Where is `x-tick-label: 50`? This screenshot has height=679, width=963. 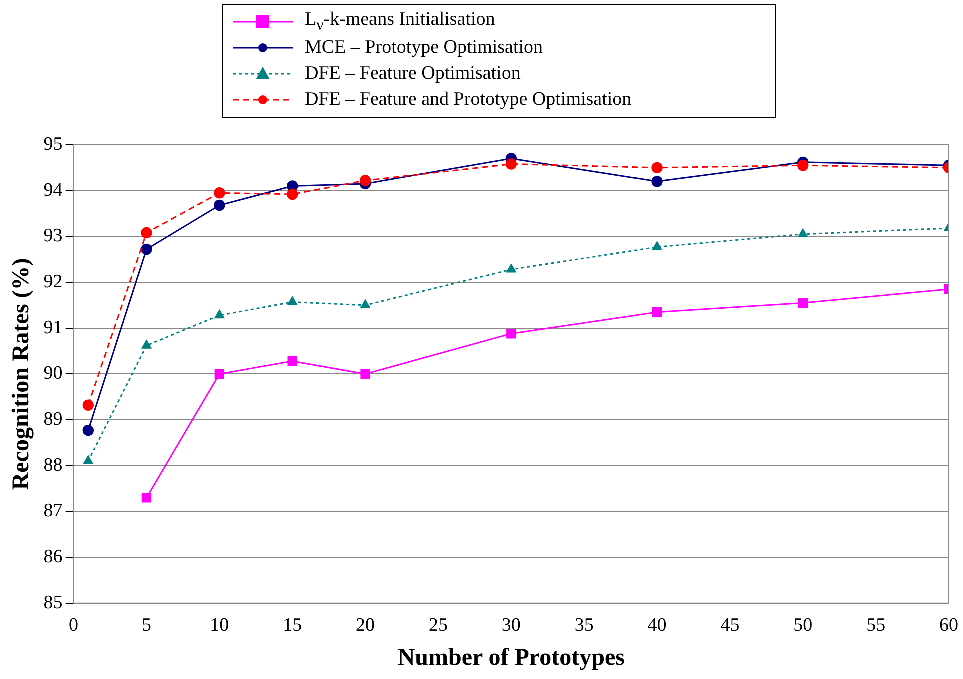
x-tick-label: 50 is located at coordinates (803, 625).